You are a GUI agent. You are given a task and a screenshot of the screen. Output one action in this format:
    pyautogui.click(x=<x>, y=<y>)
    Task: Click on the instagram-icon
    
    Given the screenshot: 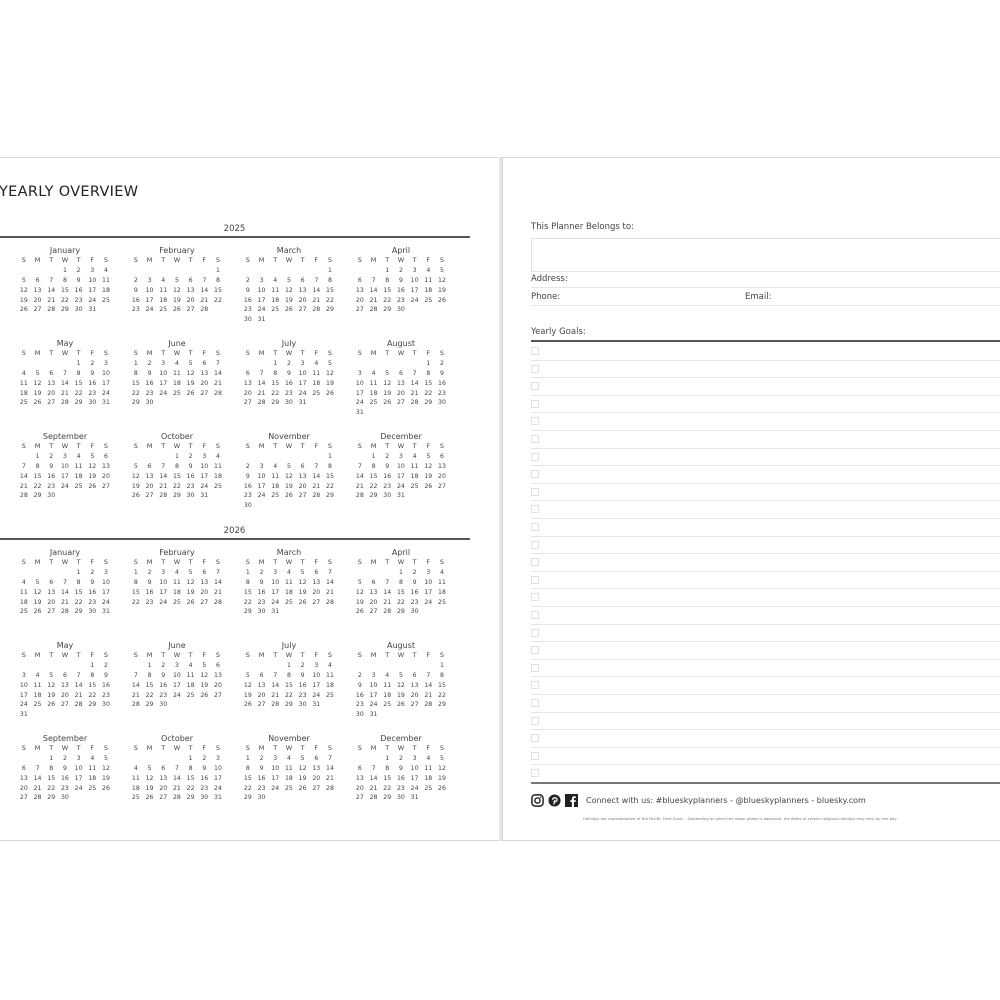 What is the action you would take?
    pyautogui.click(x=537, y=800)
    